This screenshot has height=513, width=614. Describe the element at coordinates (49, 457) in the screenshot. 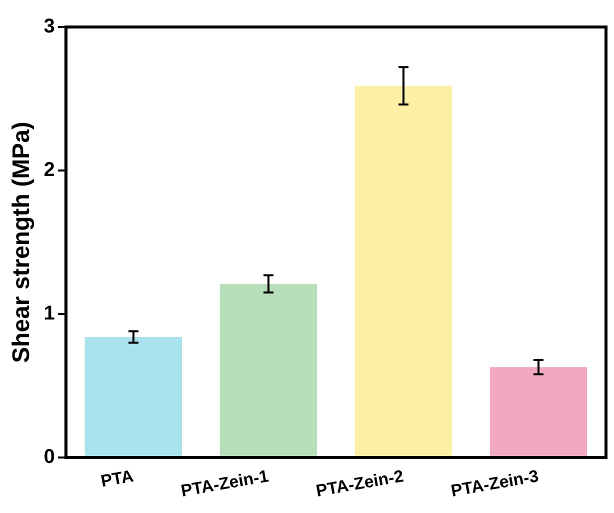

I see `y-tick-label: 0` at that location.